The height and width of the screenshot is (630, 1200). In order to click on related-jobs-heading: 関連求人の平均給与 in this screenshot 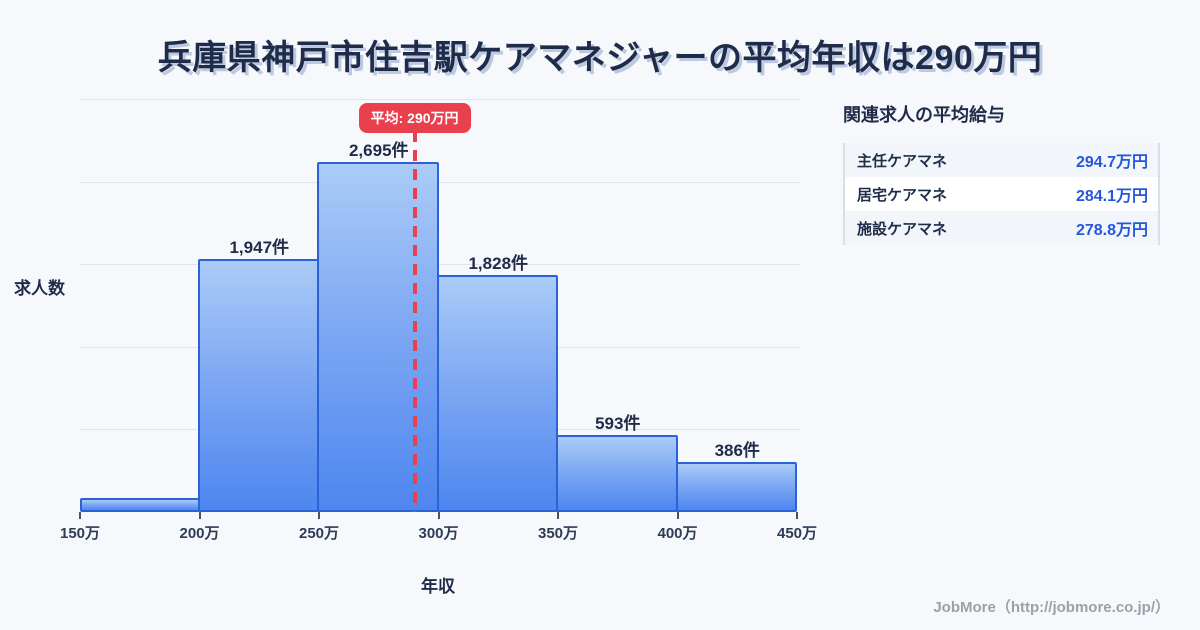, I will do `click(924, 115)`.